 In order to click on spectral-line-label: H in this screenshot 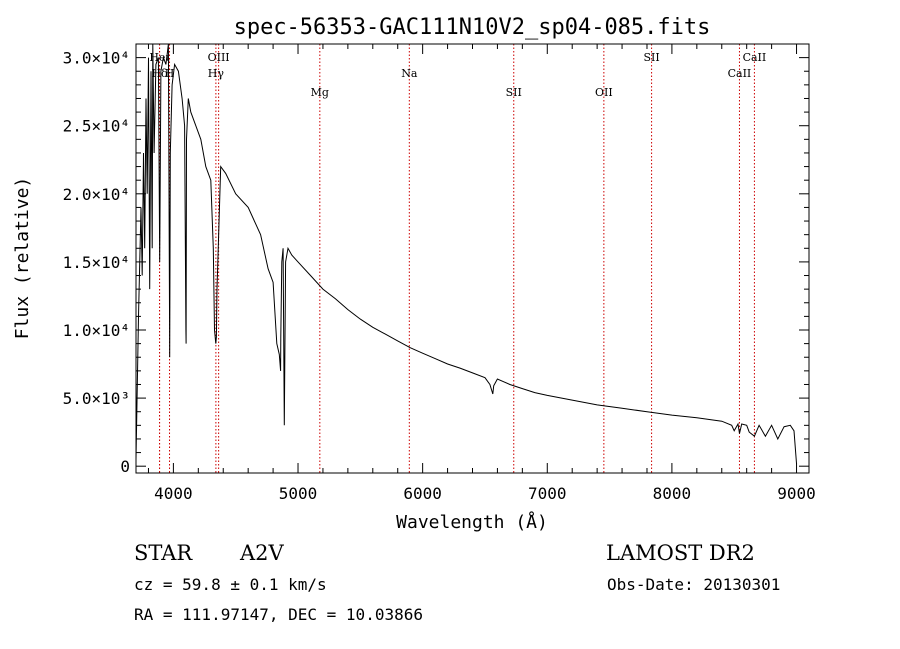, I will do `click(170, 73)`.